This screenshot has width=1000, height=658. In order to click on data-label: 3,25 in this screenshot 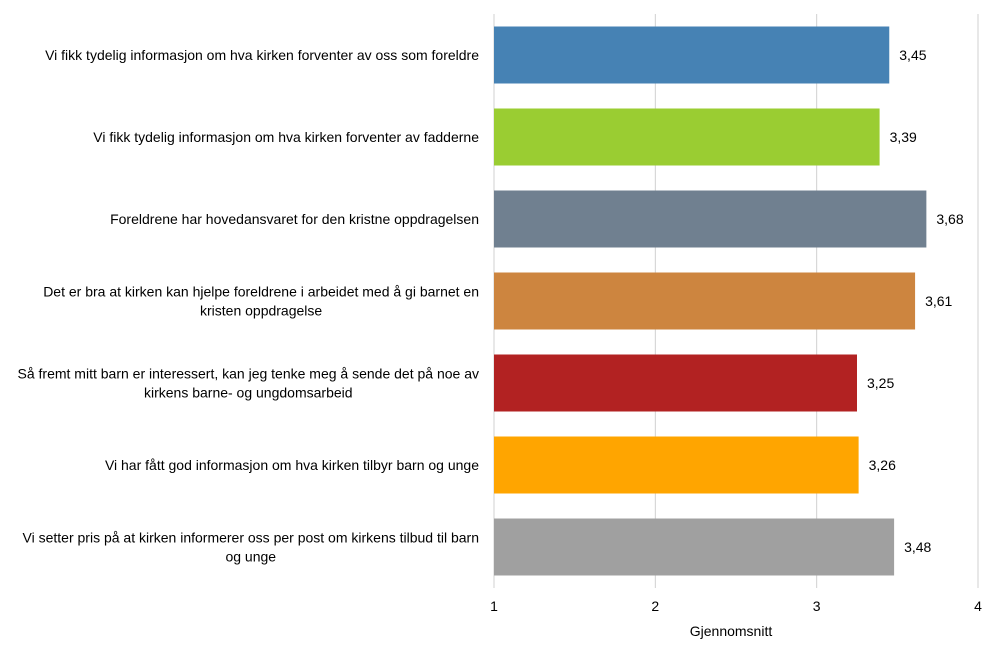, I will do `click(880, 383)`.